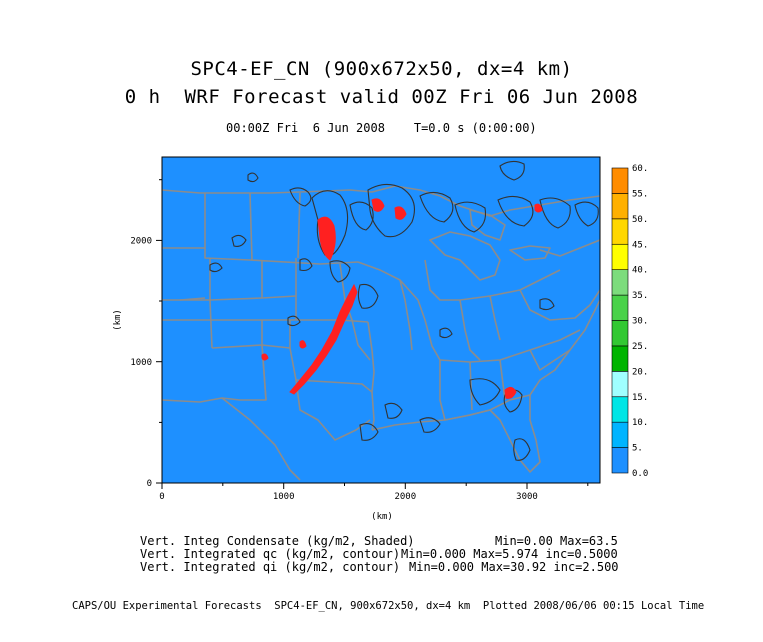 This screenshot has height=642, width=763. Describe the element at coordinates (141, 363) in the screenshot. I see `y-tick-label-1000: 1000` at that location.